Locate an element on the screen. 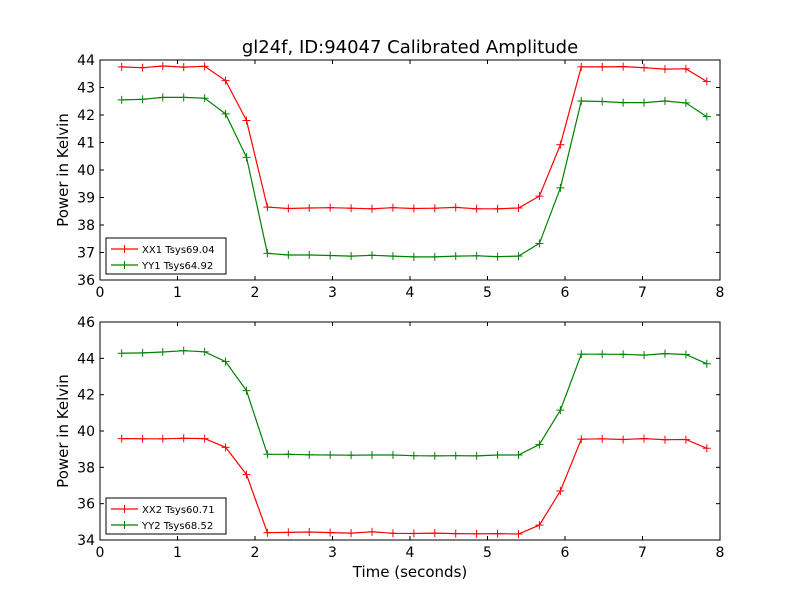  y-tick-label: 39 is located at coordinates (86, 199).